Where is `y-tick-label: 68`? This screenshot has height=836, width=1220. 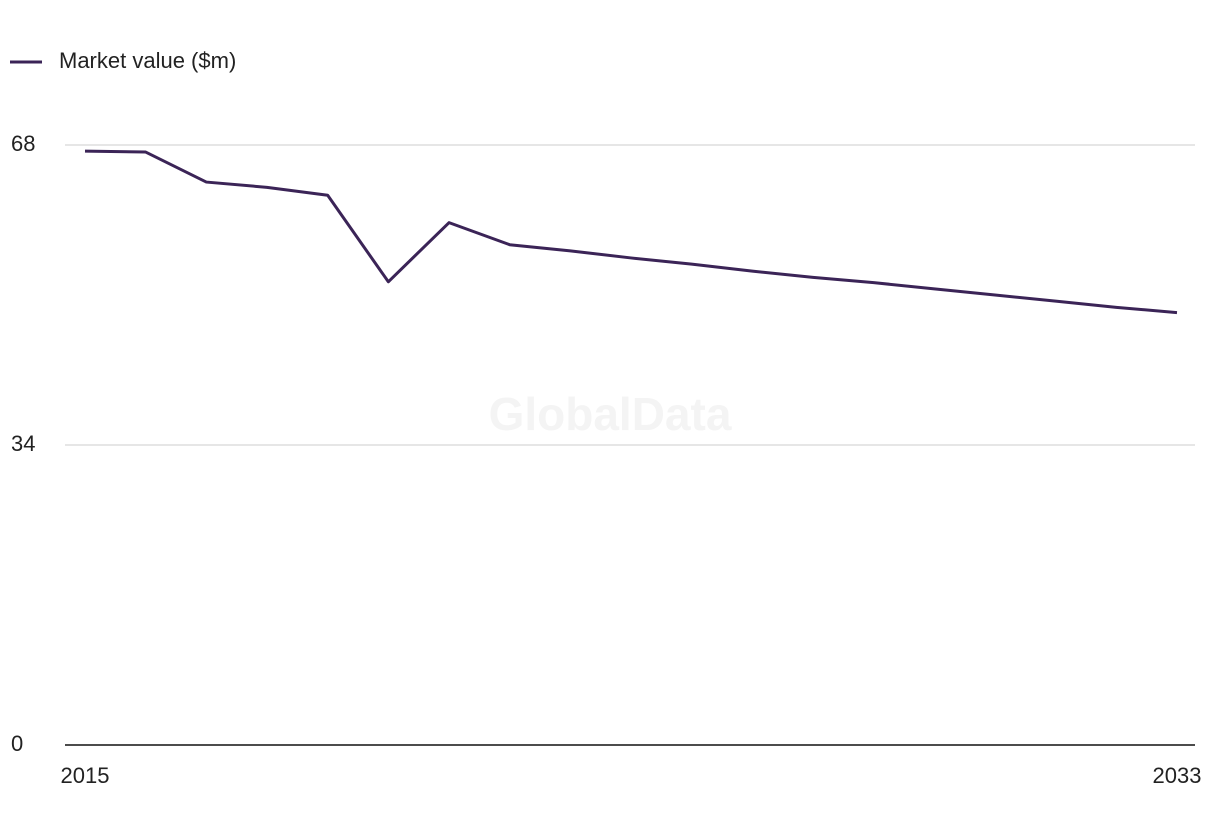 y-tick-label: 68 is located at coordinates (23, 143).